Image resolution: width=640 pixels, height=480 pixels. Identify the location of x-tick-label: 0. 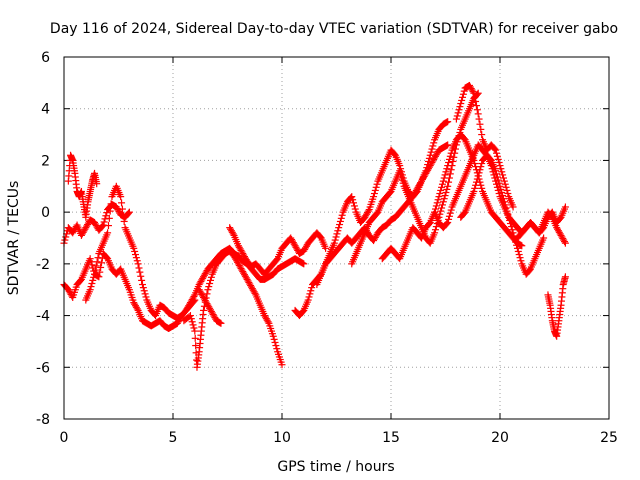
(64, 438).